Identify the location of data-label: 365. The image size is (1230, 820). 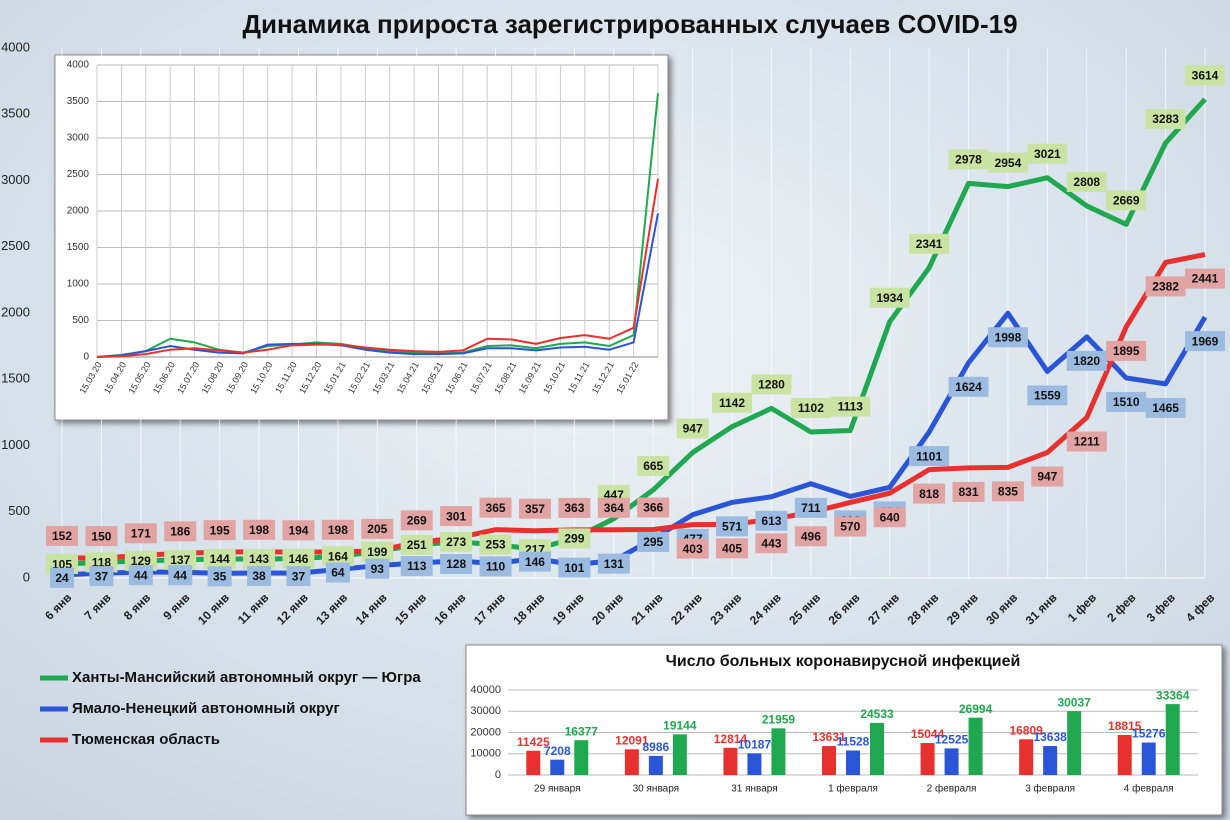
(496, 508).